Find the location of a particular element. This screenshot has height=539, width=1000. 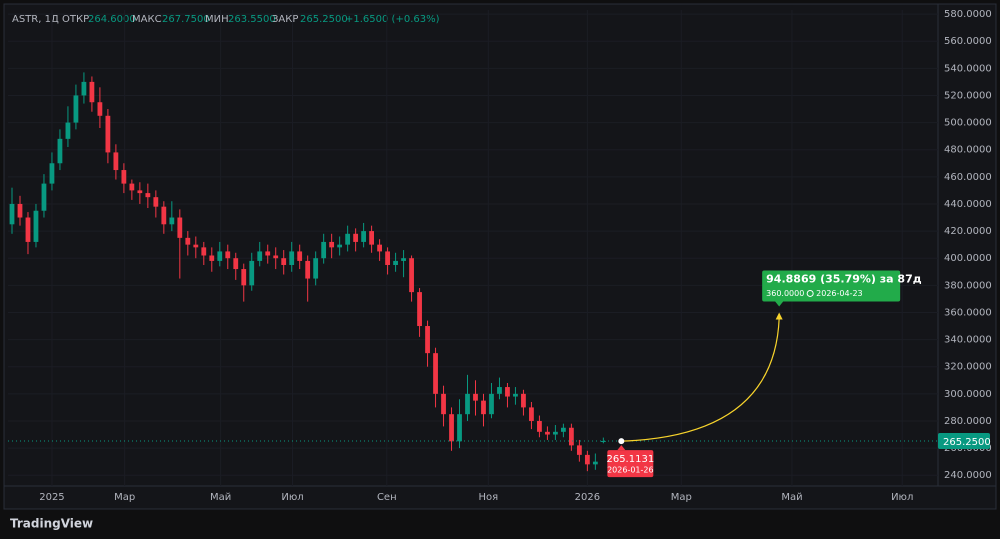

y-tick-label: 460.0000 is located at coordinates (968, 177).